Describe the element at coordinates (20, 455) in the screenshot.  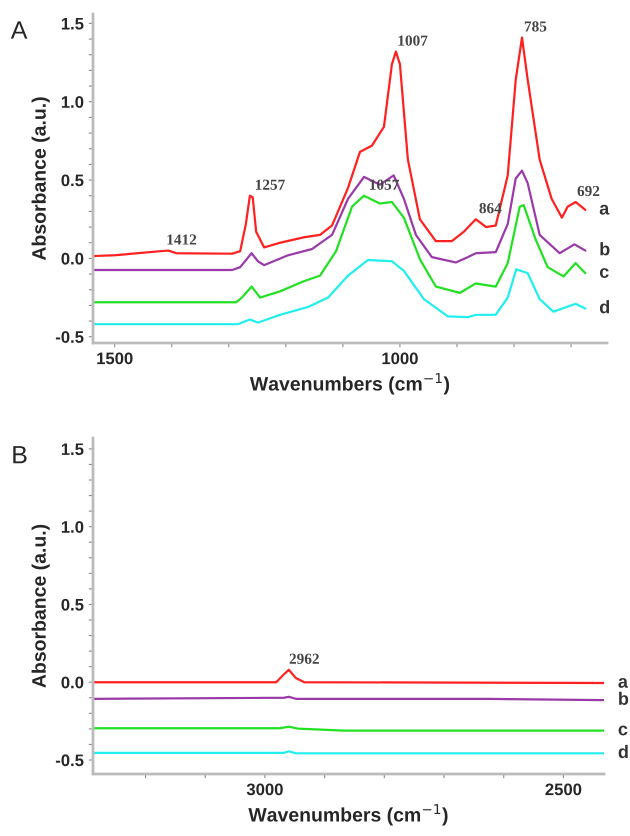
I see `chart-title: B` at that location.